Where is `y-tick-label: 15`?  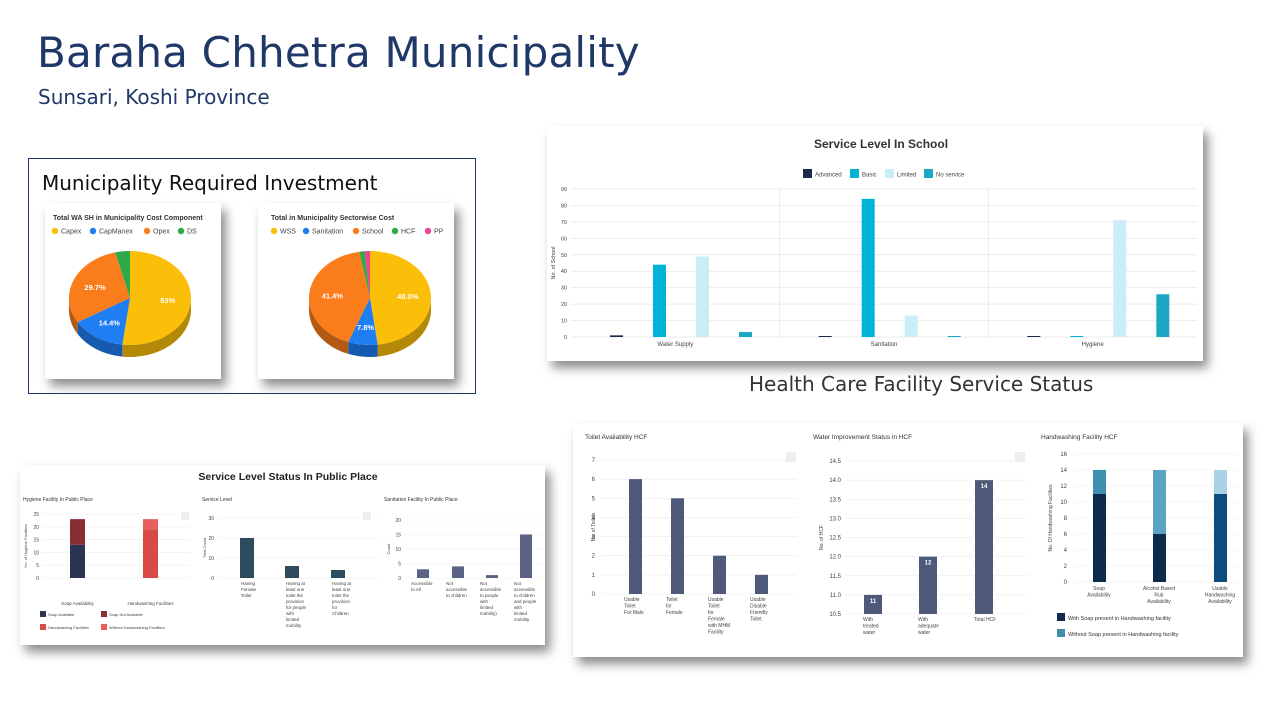 y-tick-label: 15 is located at coordinates (36, 541).